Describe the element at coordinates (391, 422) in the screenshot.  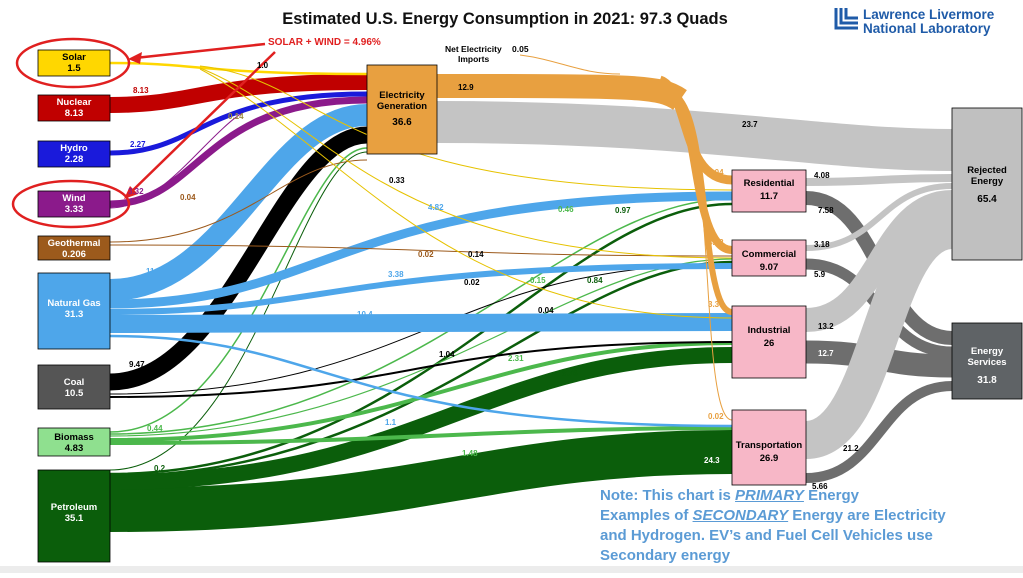
I see `flow-value-gas-trn: 1.1` at that location.